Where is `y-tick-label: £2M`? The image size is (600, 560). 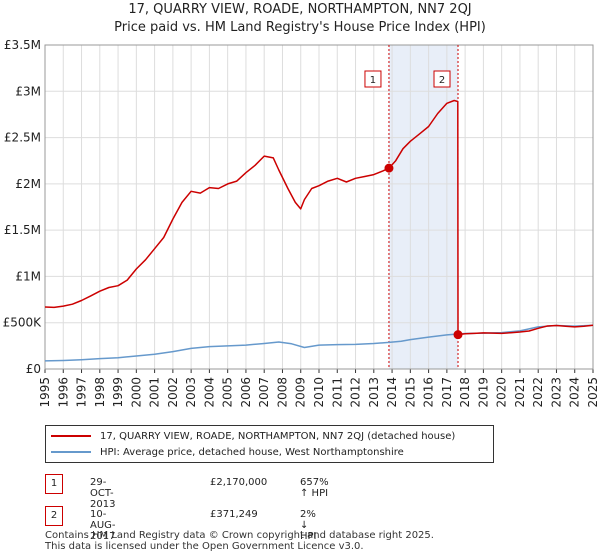
y-tick-label: £2M is located at coordinates (28, 184).